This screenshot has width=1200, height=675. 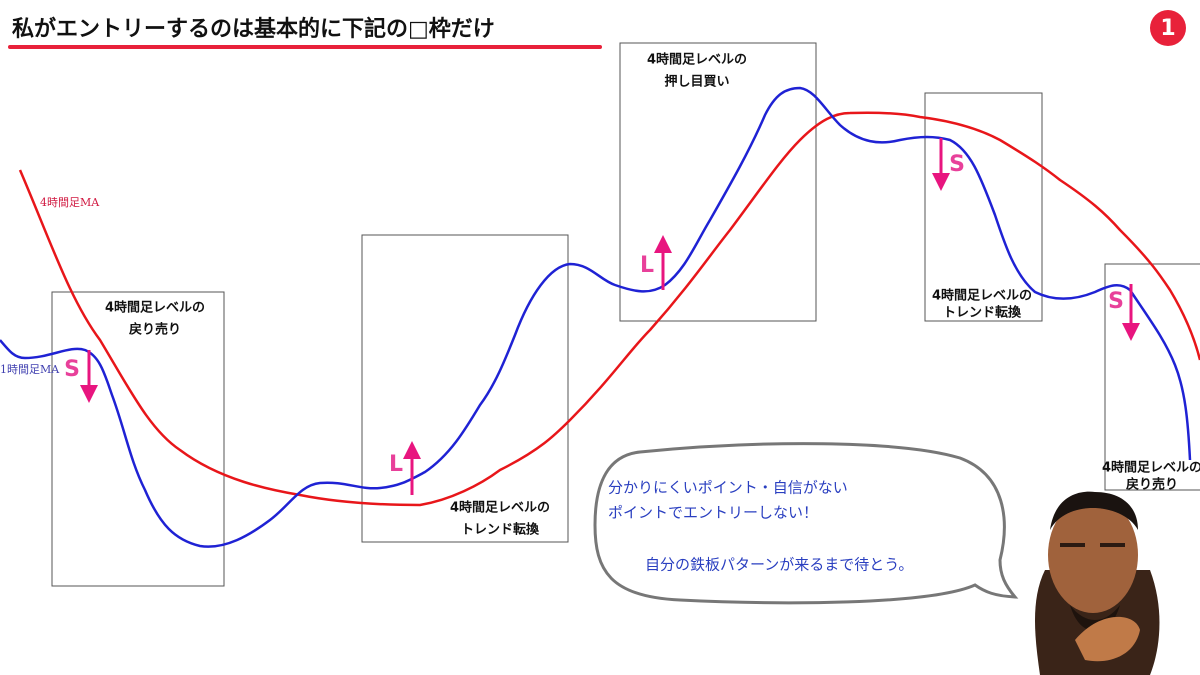 I want to click on ma-label: 4時間足MA, so click(x=70, y=202).